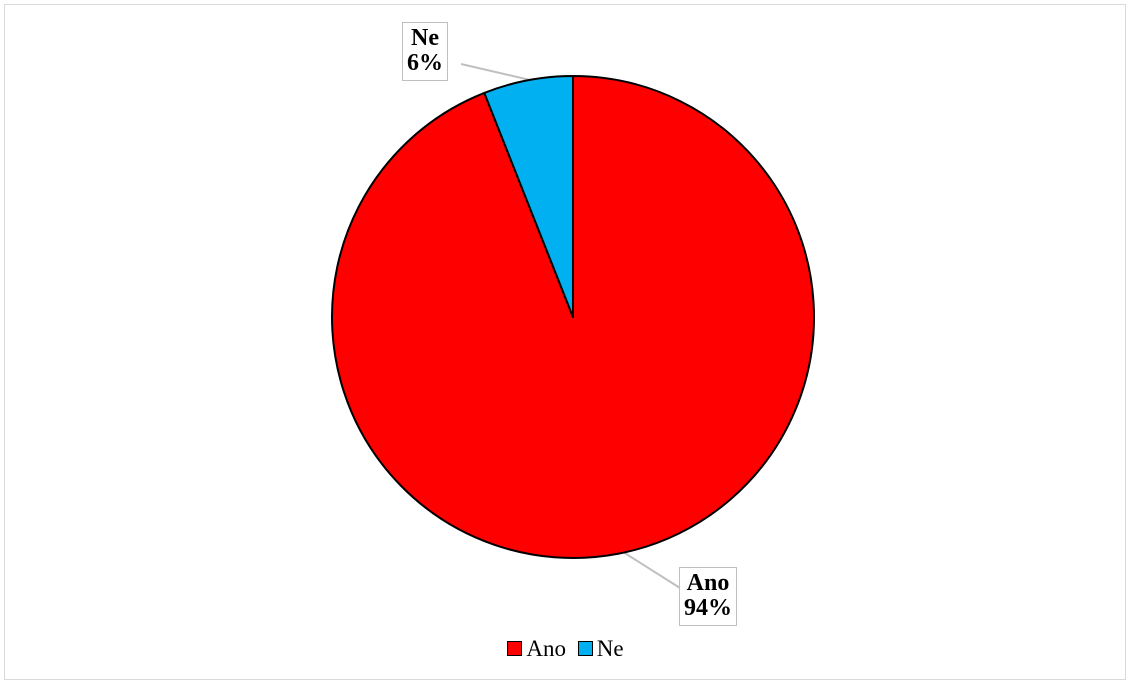 The image size is (1131, 684). I want to click on legend-swatch-ne, so click(585, 648).